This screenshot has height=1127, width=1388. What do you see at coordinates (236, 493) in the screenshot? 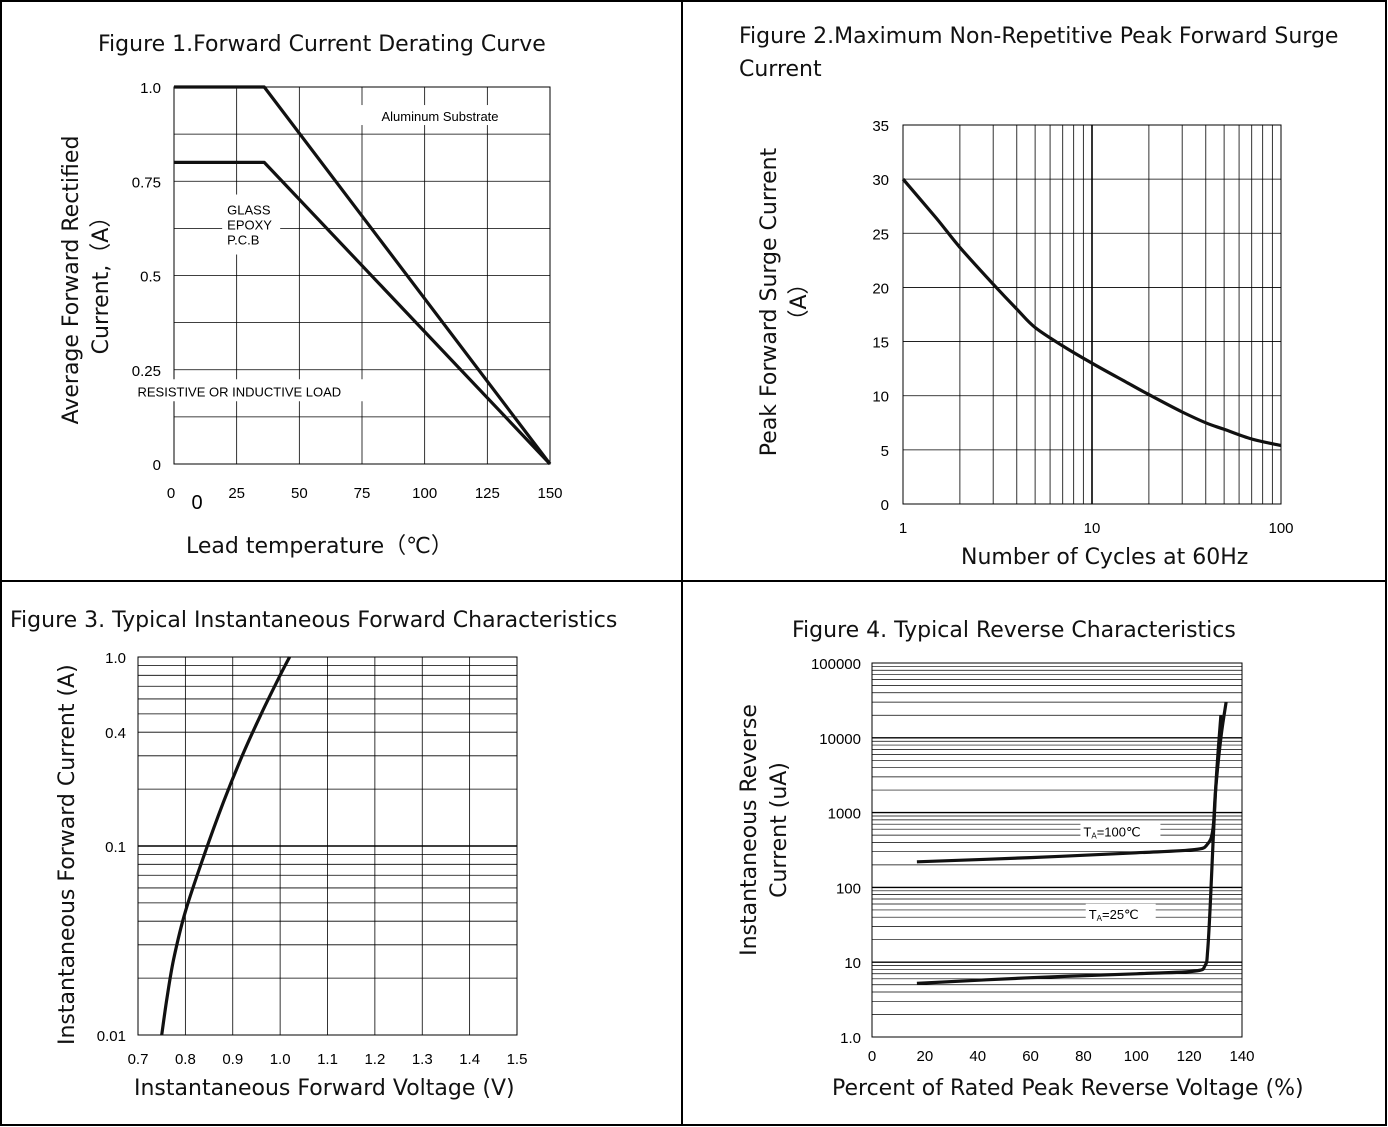
I see `fig1-x-tick-label: 25` at bounding box center [236, 493].